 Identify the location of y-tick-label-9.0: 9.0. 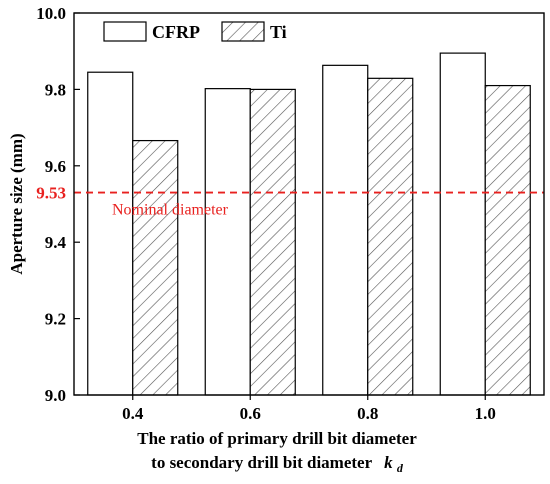
(55, 395).